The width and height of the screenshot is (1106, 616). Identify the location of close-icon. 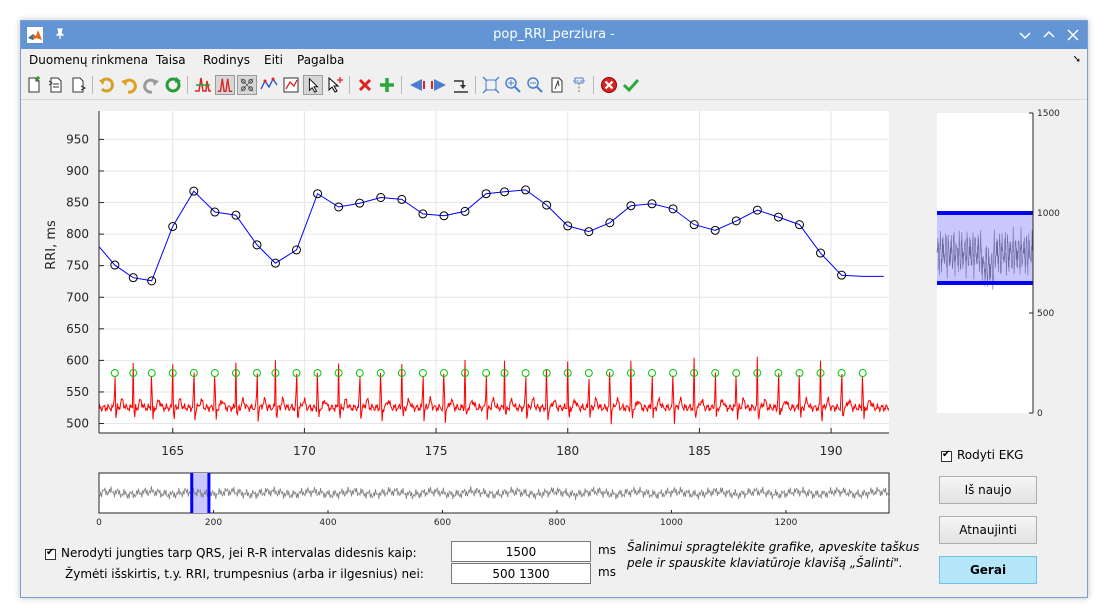
(1073, 35).